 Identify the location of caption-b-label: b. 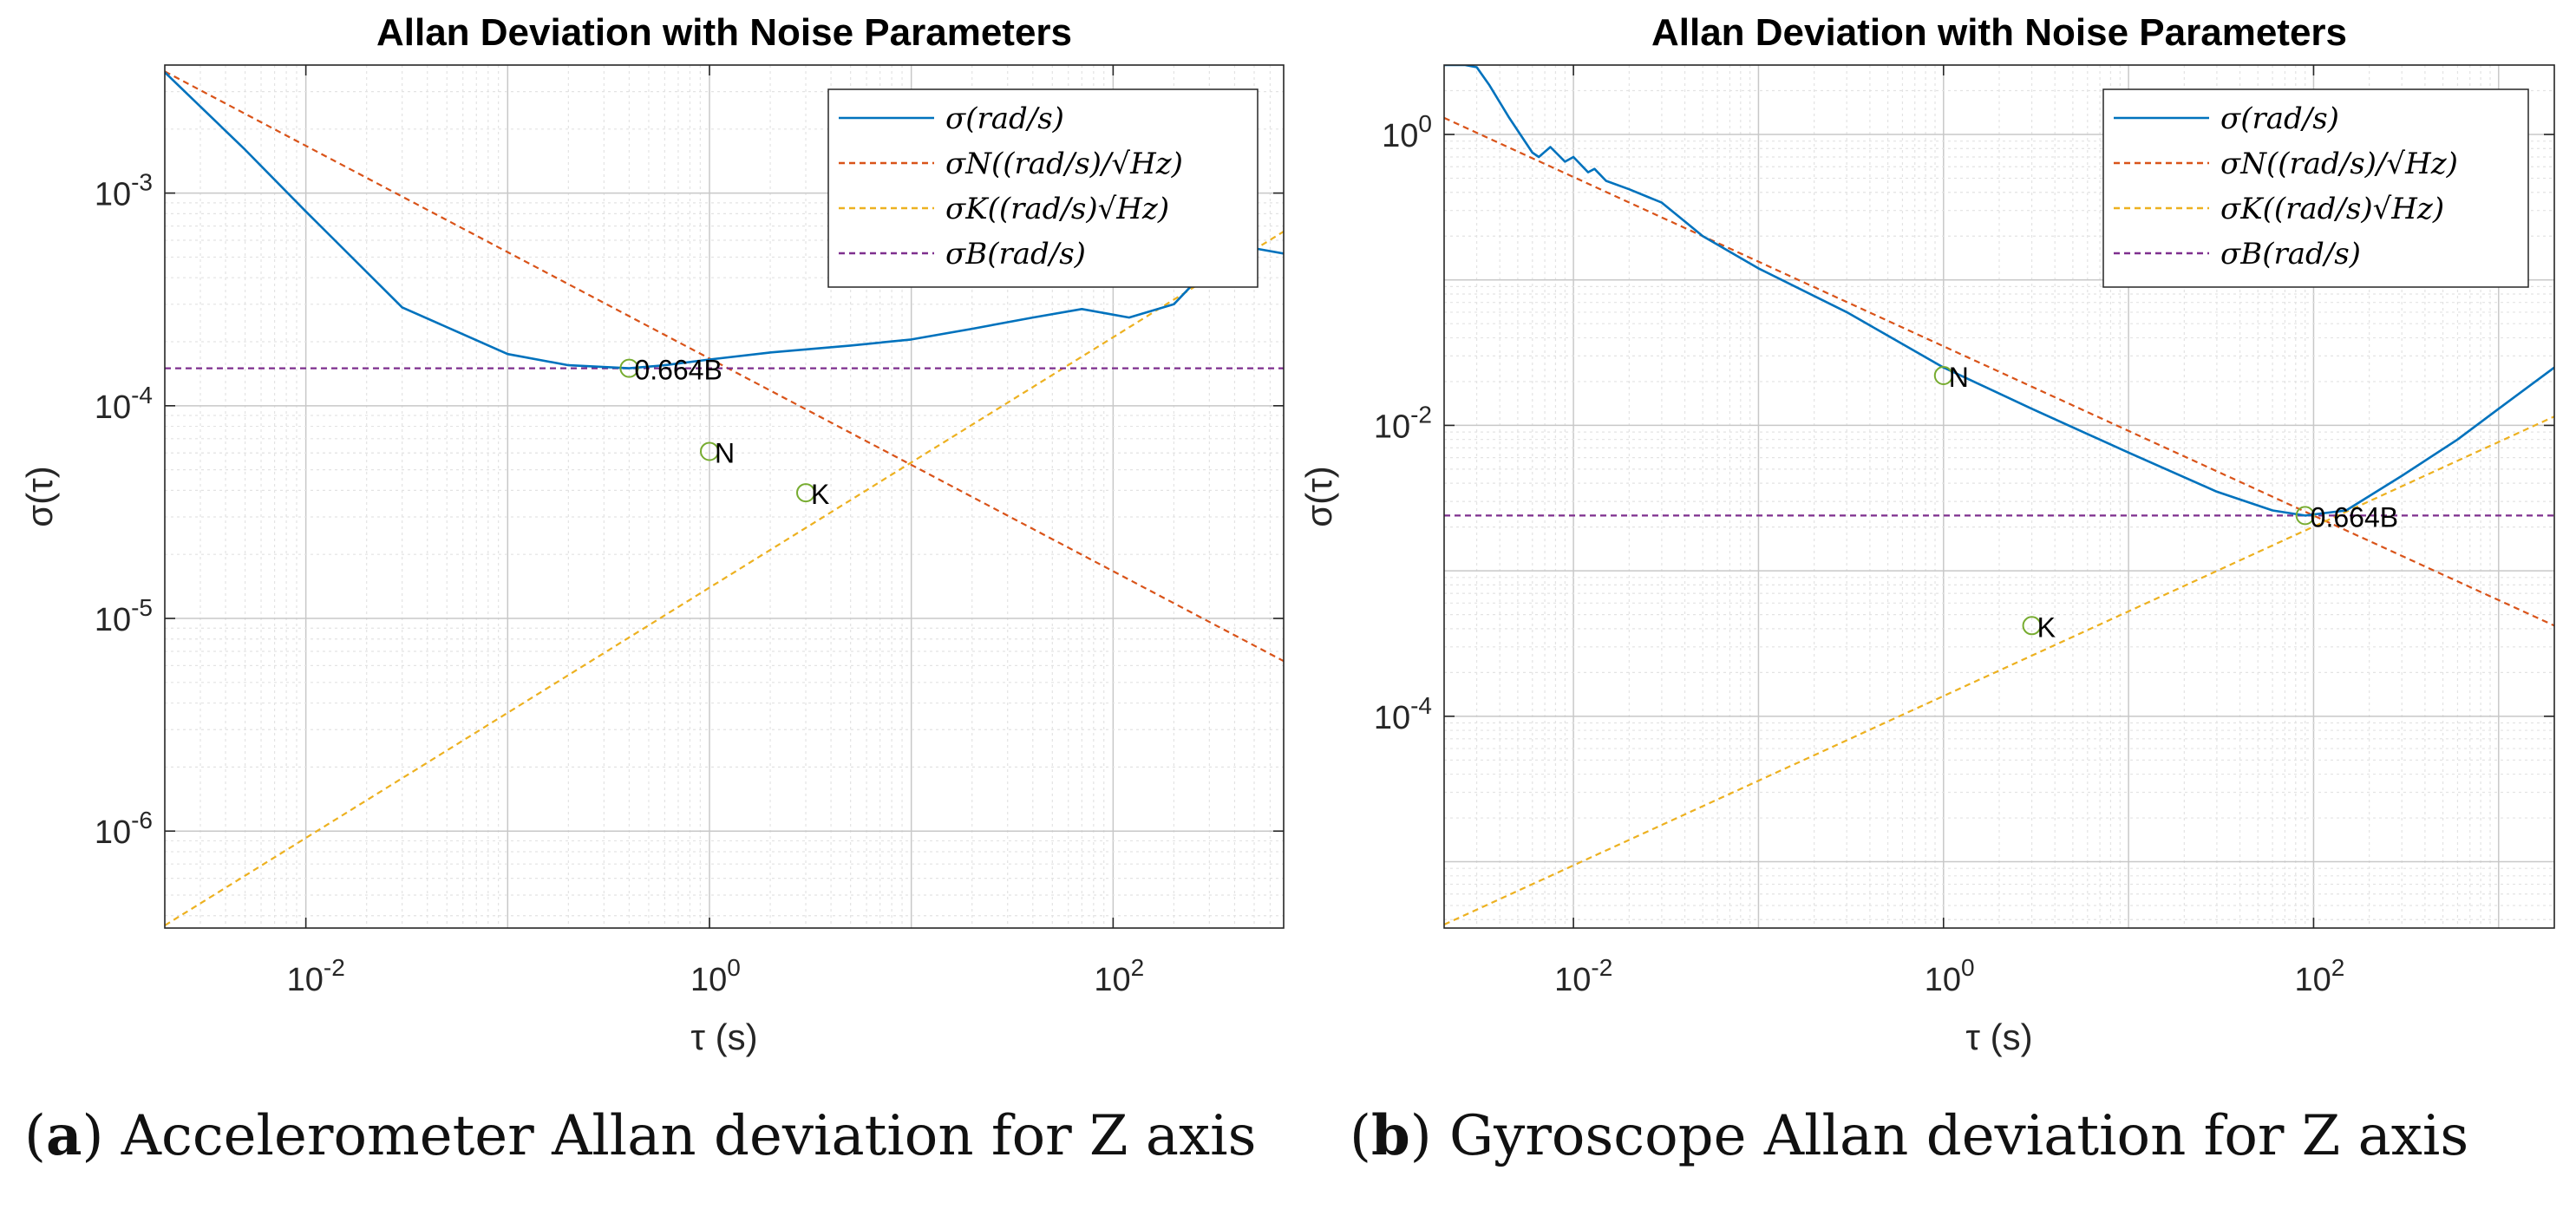
(1390, 1135).